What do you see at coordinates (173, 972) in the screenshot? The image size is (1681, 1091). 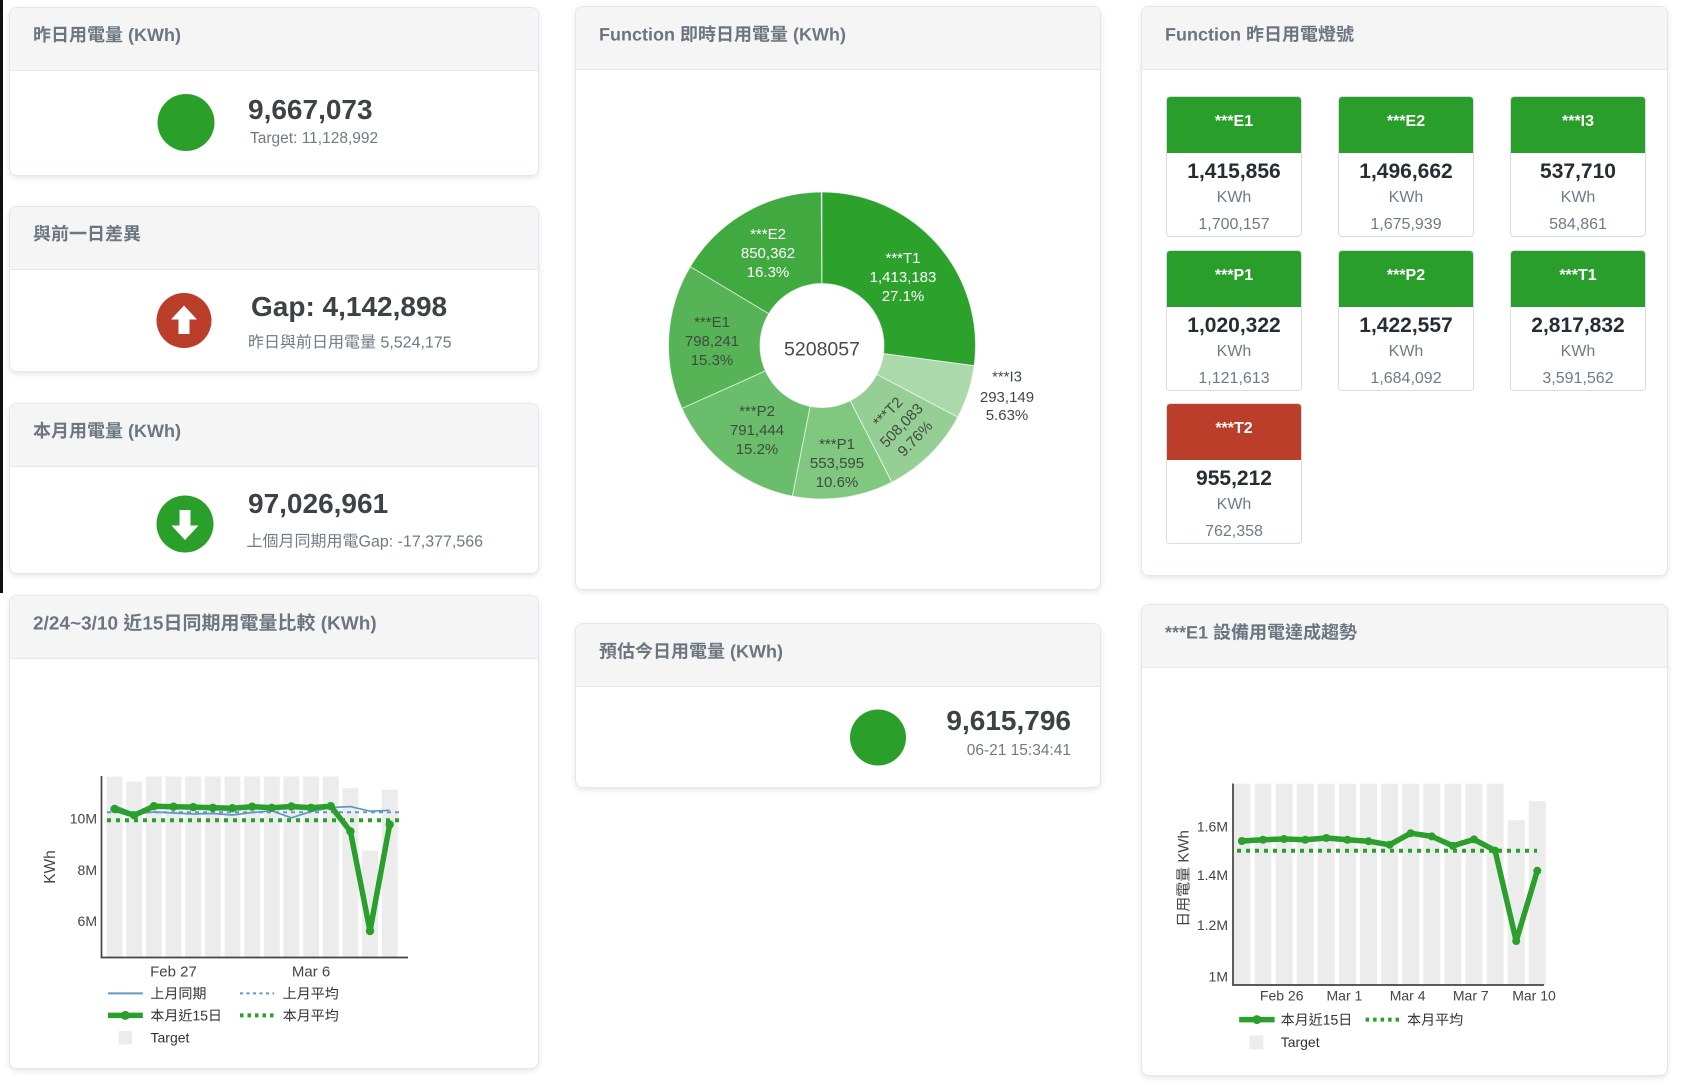 I see `svg-text: Feb 27` at bounding box center [173, 972].